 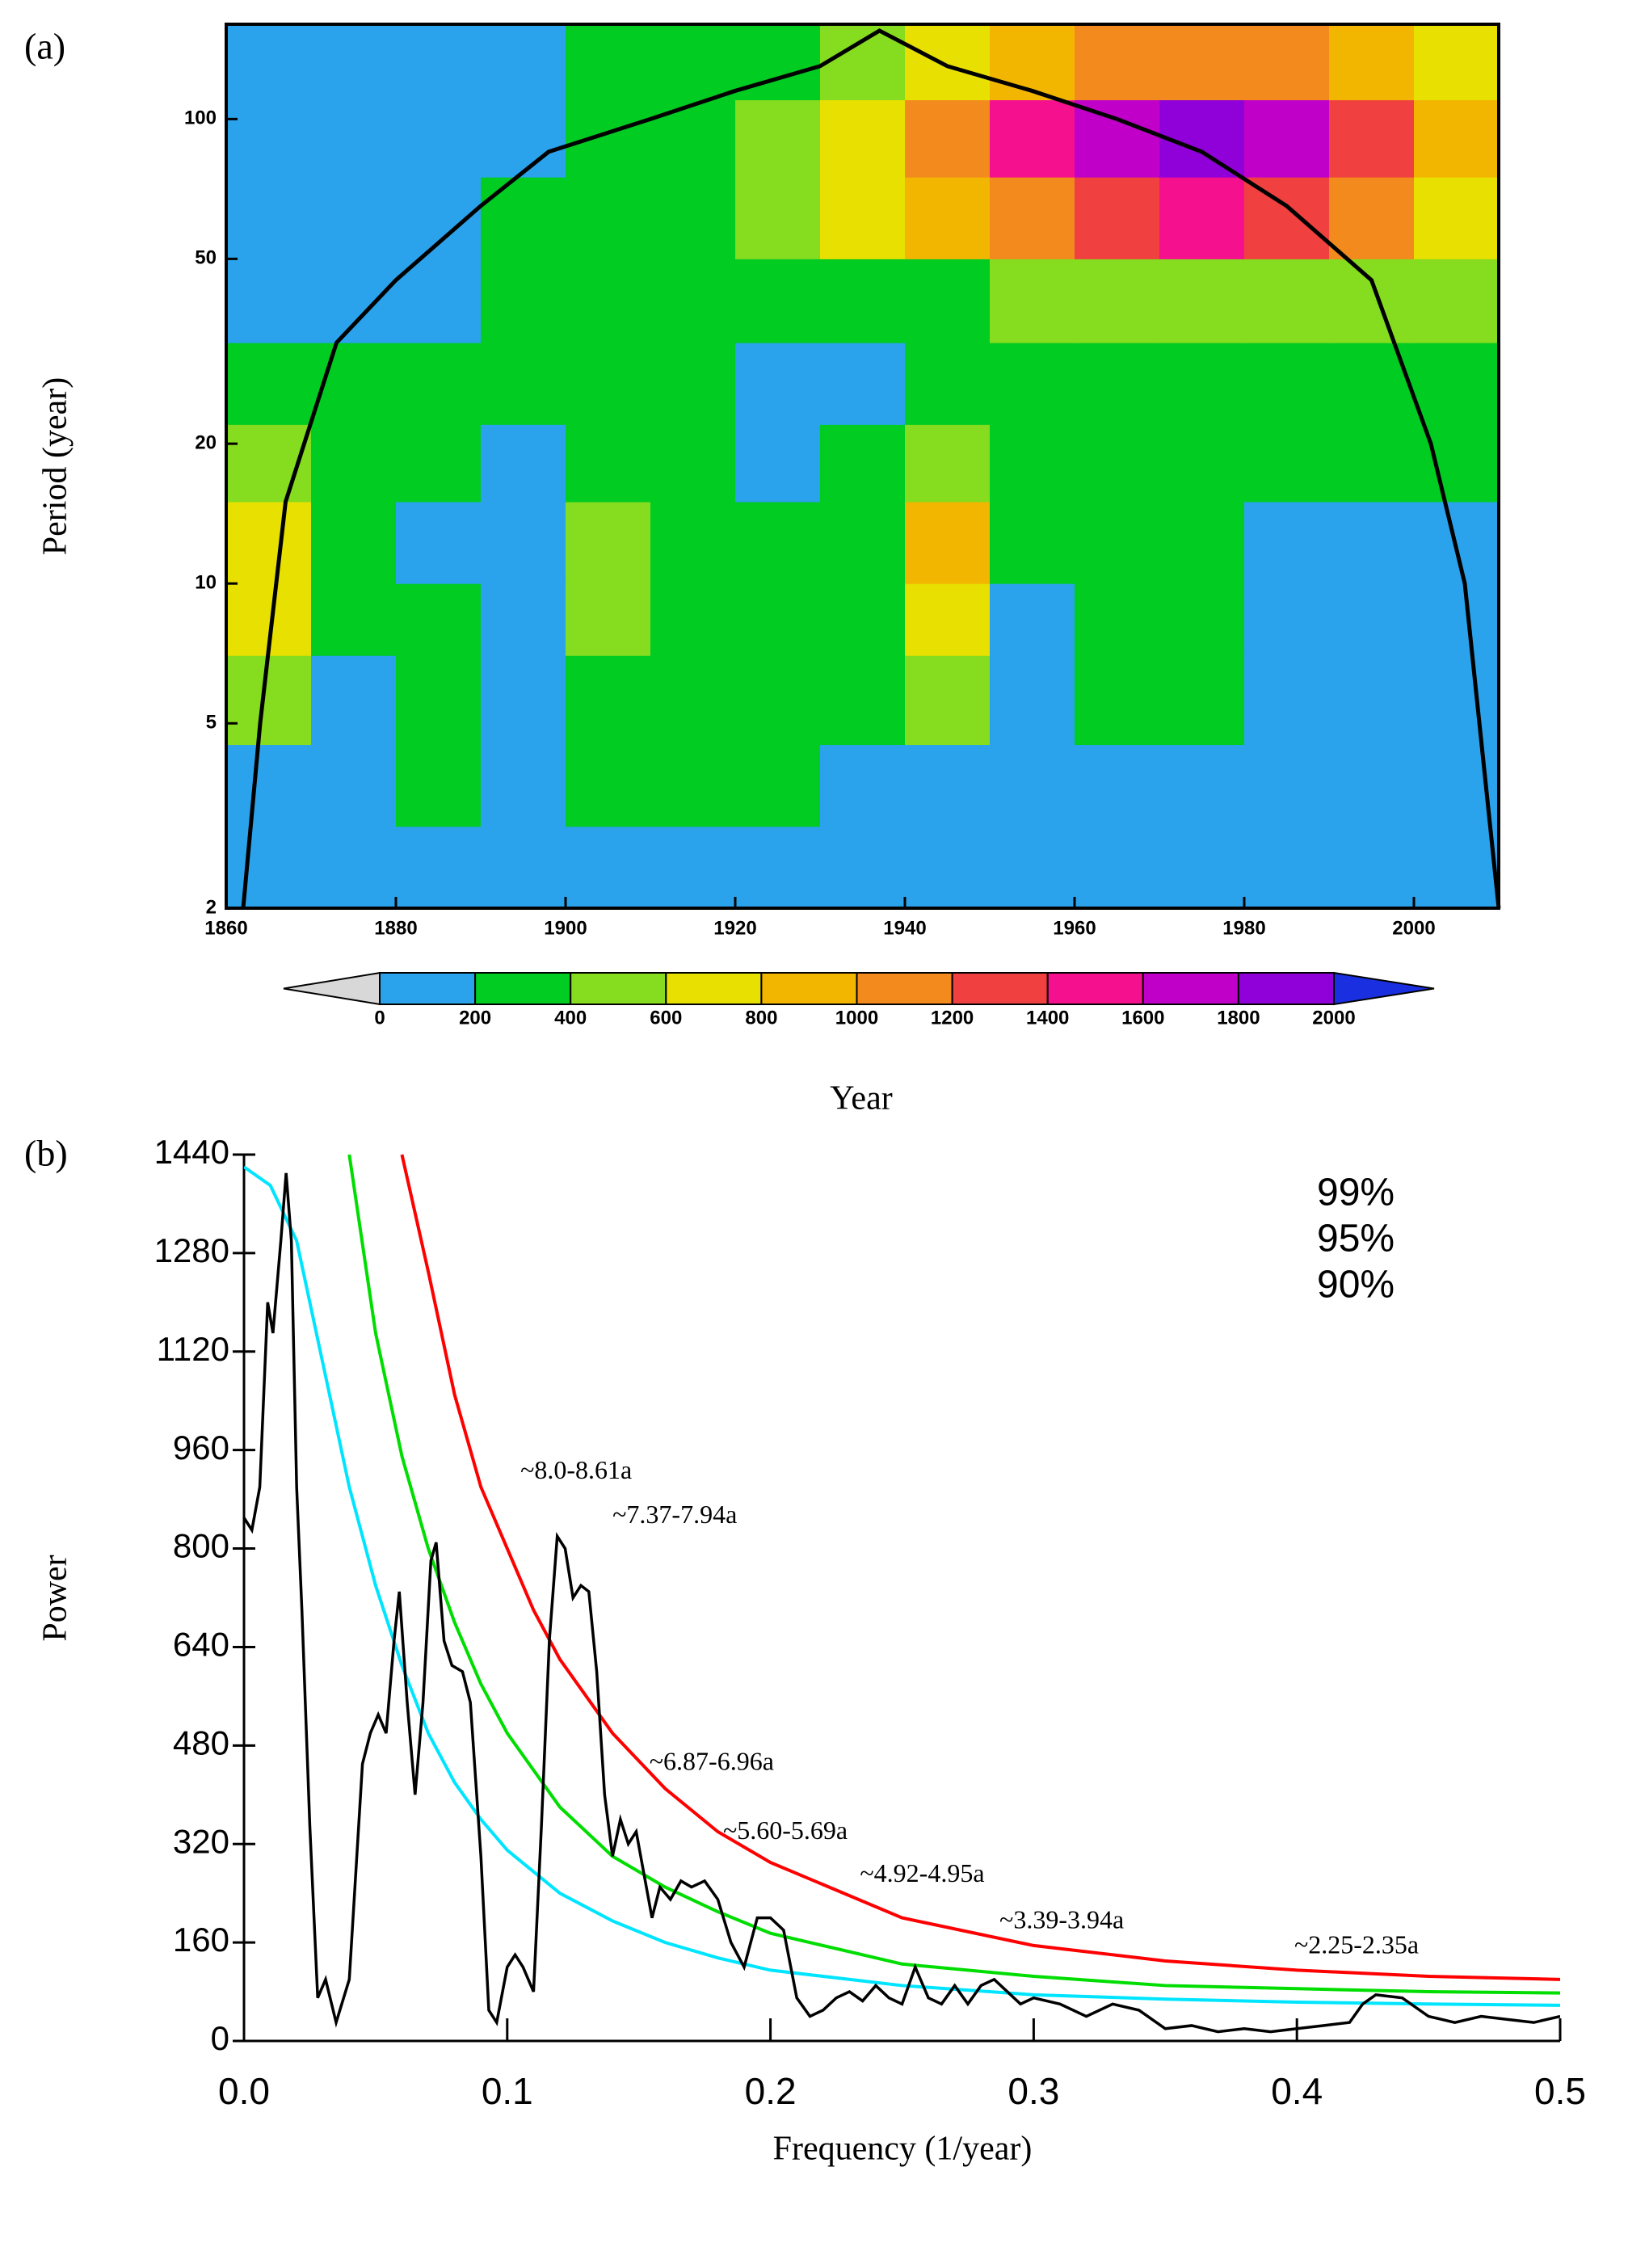 I want to click on y-tick-label: 1280, so click(x=191, y=1250).